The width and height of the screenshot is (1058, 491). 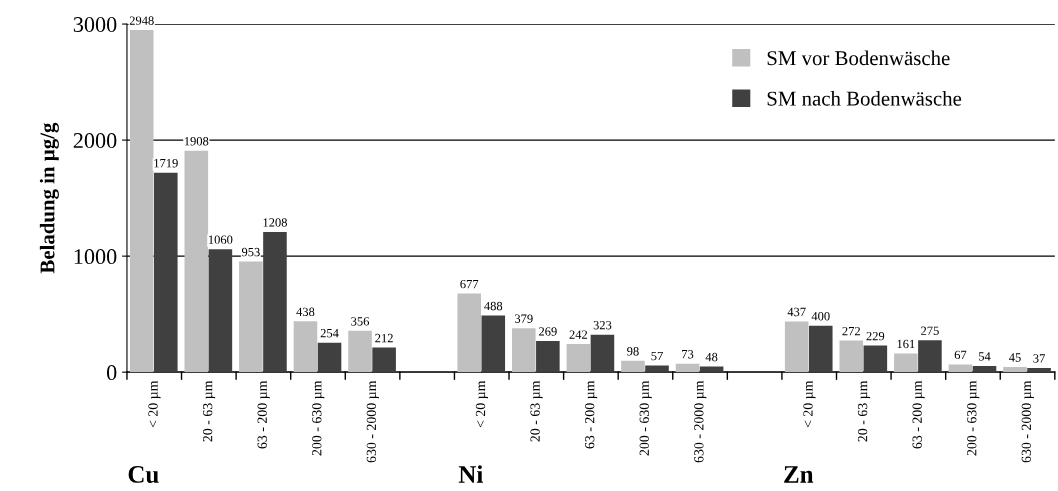 What do you see at coordinates (49, 198) in the screenshot?
I see `y-axis-title: Beladung in µg/g` at bounding box center [49, 198].